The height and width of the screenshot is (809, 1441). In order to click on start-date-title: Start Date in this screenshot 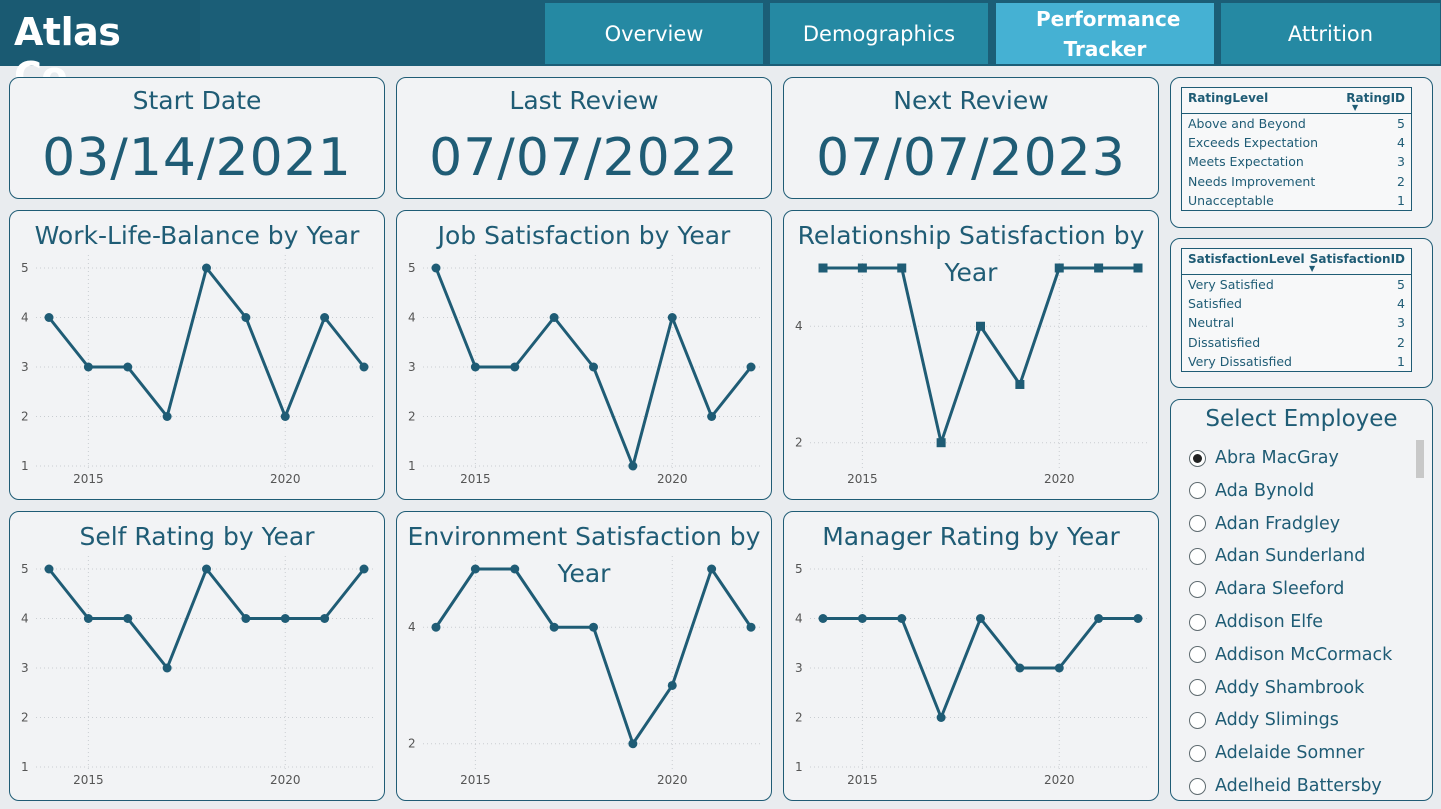, I will do `click(197, 100)`.